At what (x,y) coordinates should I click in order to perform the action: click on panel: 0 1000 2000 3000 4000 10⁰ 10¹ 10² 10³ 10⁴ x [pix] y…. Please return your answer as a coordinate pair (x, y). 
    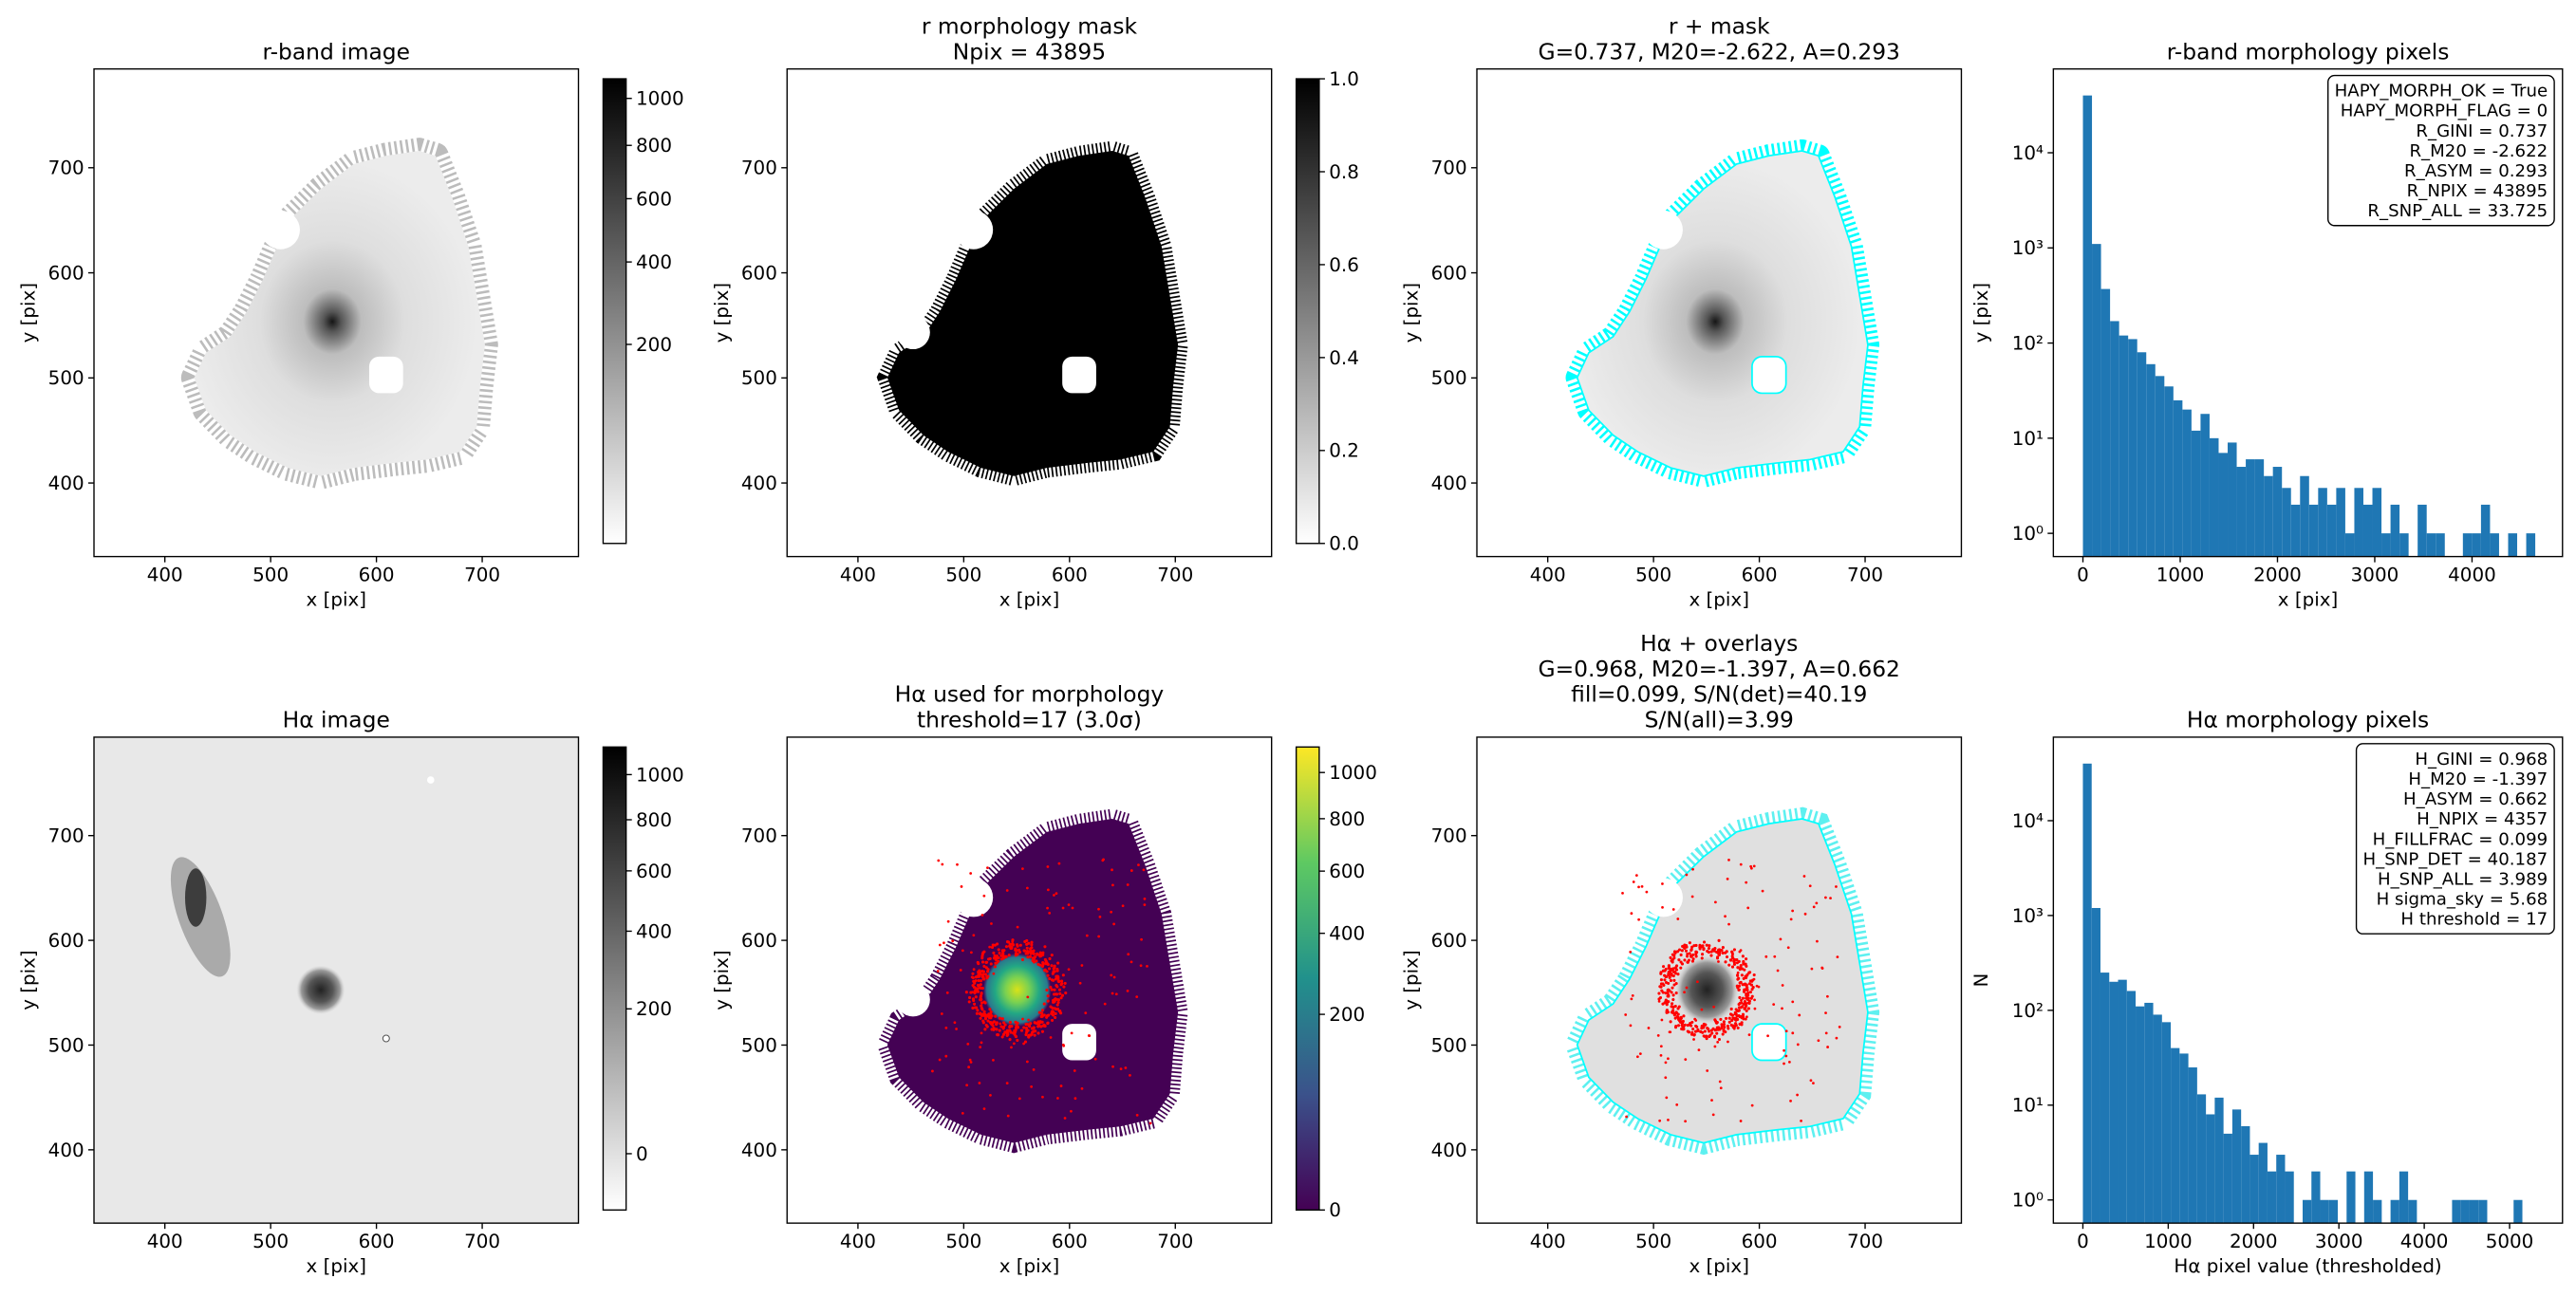
    Looking at the image, I should click on (2267, 324).